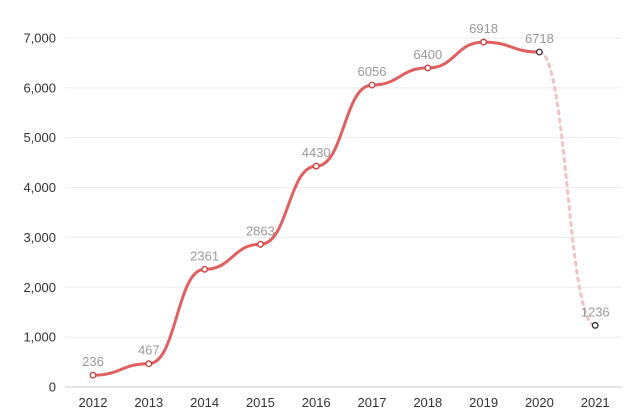  What do you see at coordinates (52, 387) in the screenshot?
I see `y-tick-label: 0` at bounding box center [52, 387].